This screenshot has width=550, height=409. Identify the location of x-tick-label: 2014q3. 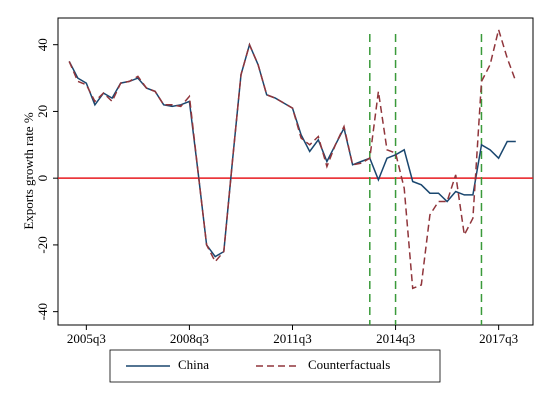
(395, 338).